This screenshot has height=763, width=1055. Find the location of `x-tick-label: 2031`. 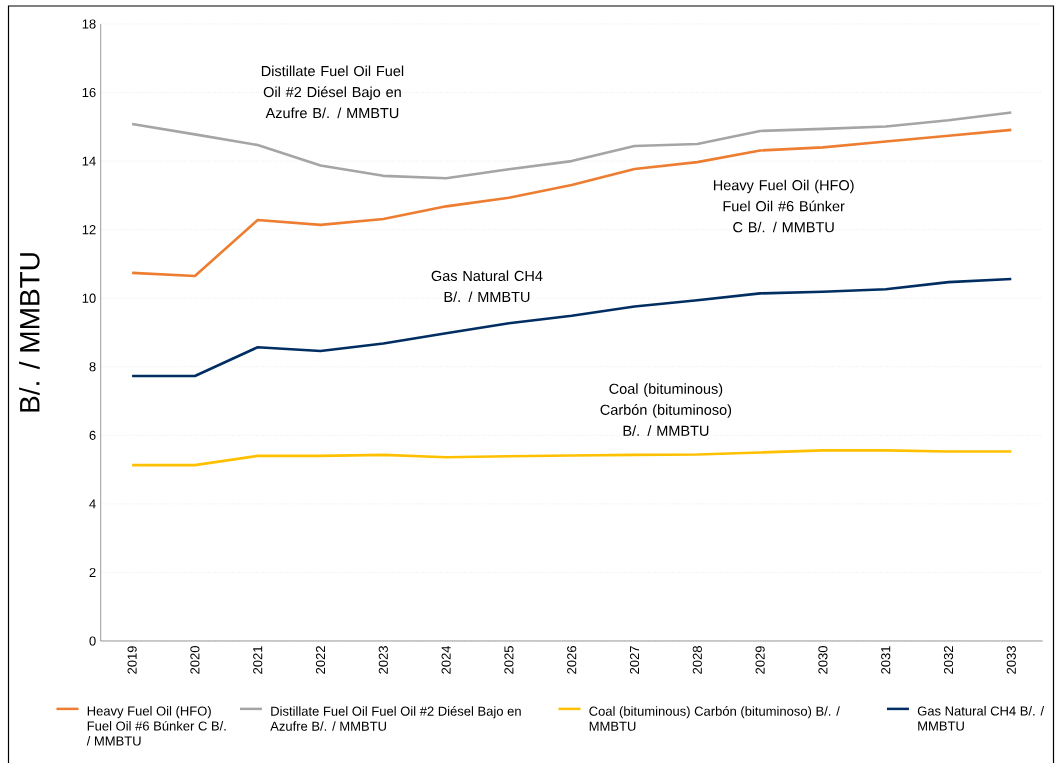

x-tick-label: 2031 is located at coordinates (886, 660).